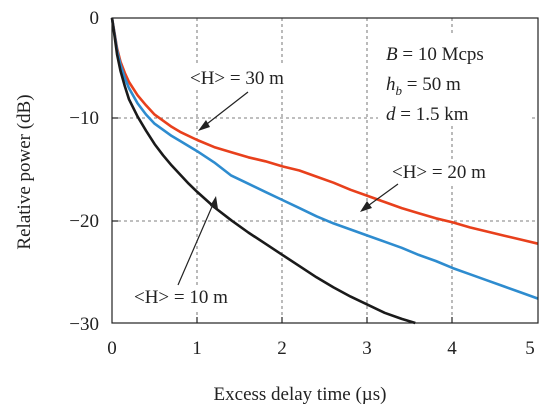 The height and width of the screenshot is (412, 539). I want to click on series-label-20m: <H> = 20 m, so click(439, 172).